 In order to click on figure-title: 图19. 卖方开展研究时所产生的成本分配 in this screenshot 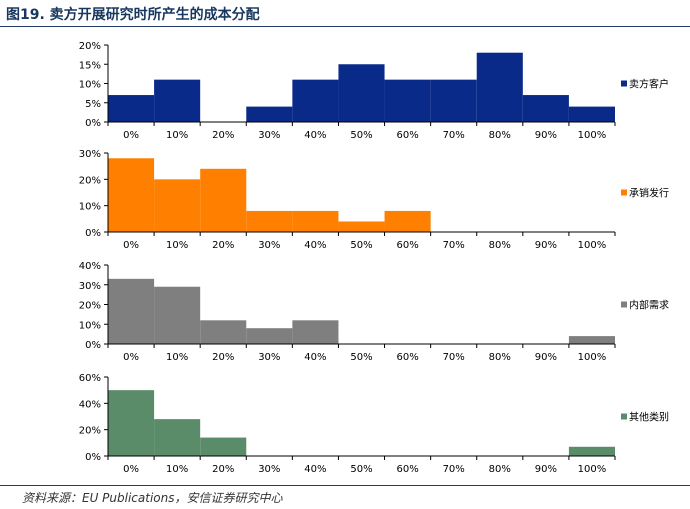, I will do `click(133, 15)`.